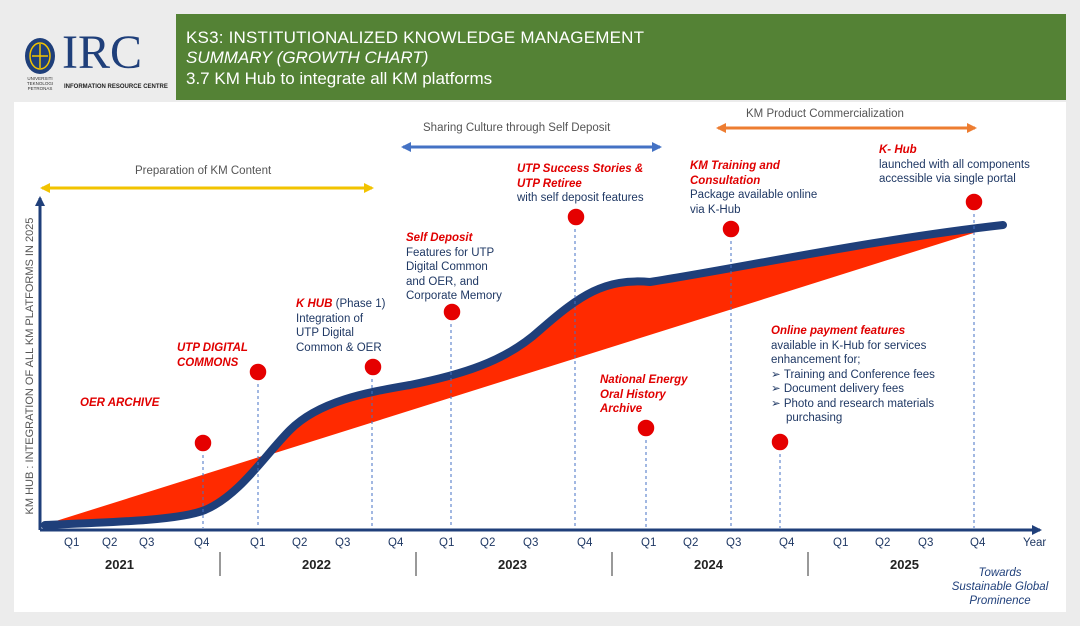  I want to click on label-line: enhancement for;, so click(816, 360).